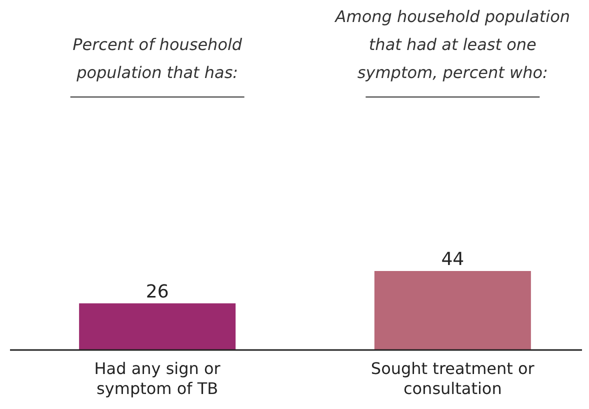 The height and width of the screenshot is (409, 589). I want to click on data-label: 44, so click(452, 259).